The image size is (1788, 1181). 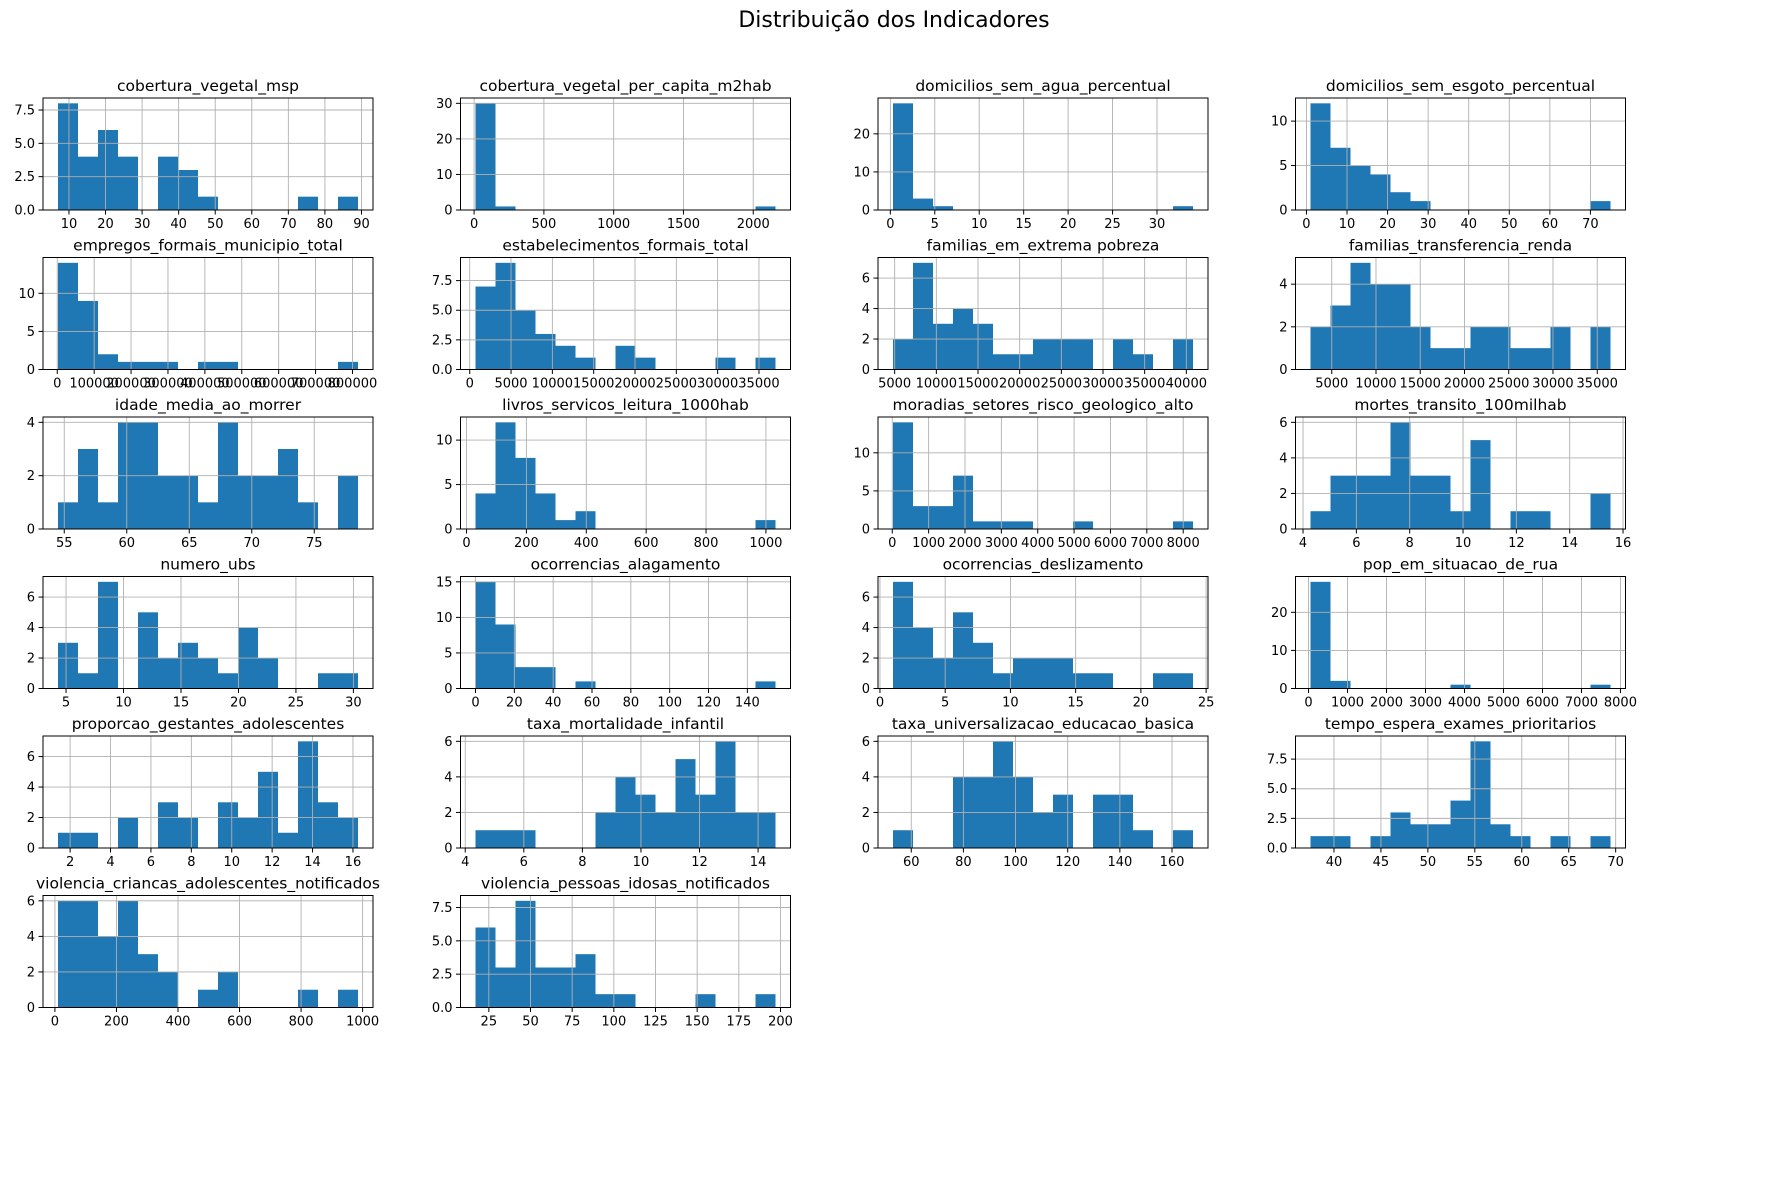 What do you see at coordinates (641, 862) in the screenshot?
I see `x-tick-label: 10` at bounding box center [641, 862].